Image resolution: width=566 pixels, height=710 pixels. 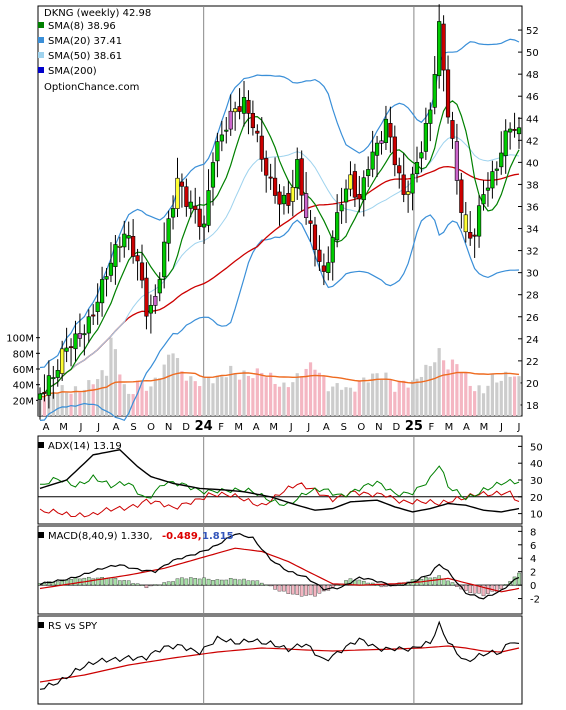 I want to click on macd-hist-label: 1.815, so click(x=218, y=536).